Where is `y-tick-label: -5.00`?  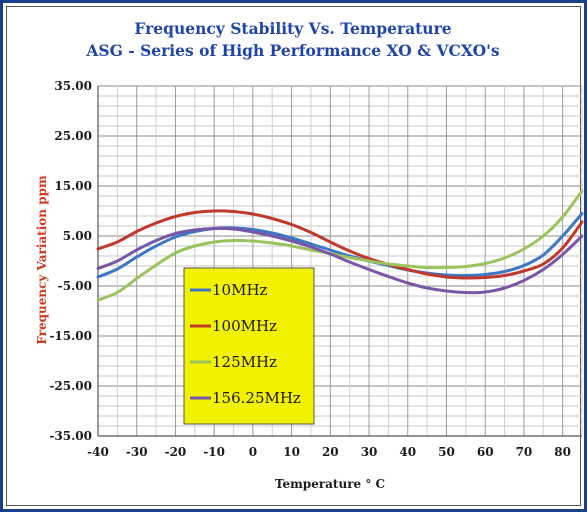
y-tick-label: -5.00 is located at coordinates (75, 286).